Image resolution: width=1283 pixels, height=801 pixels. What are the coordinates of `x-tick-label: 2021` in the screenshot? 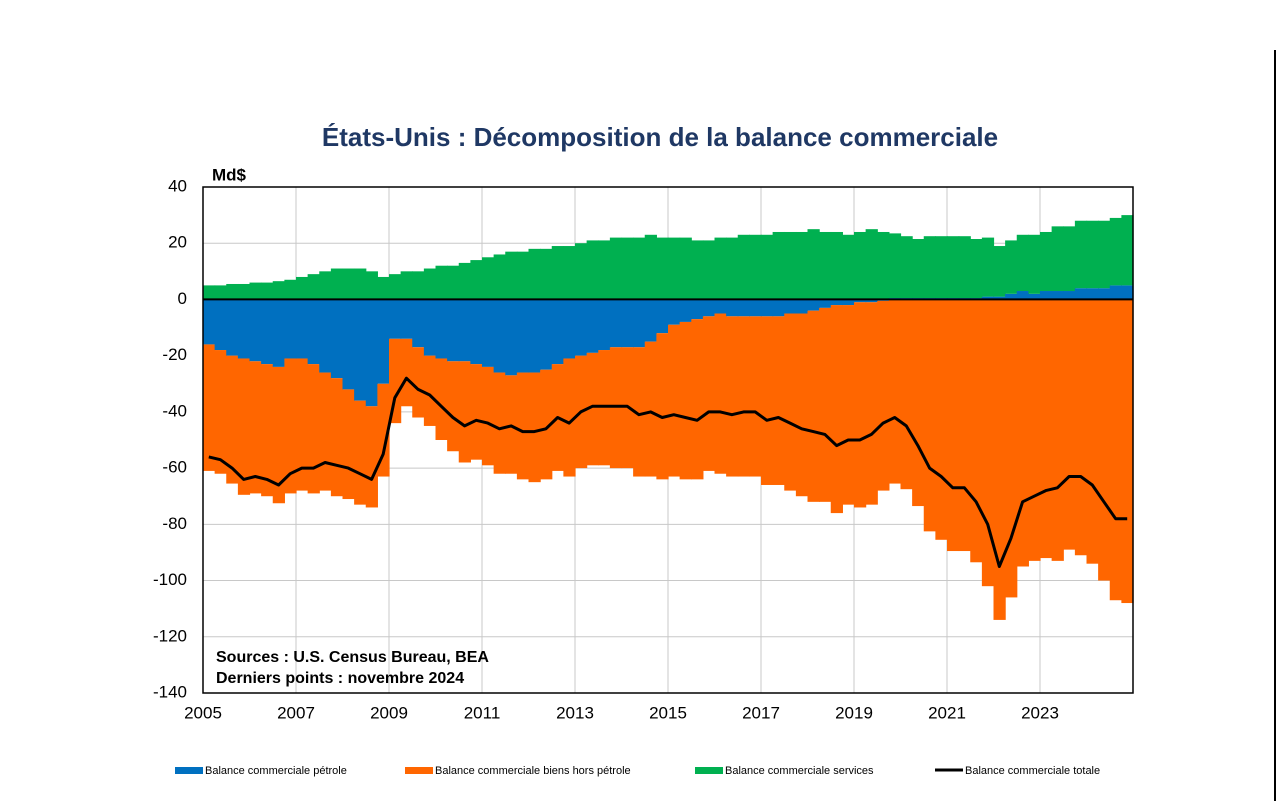 It's located at (947, 712).